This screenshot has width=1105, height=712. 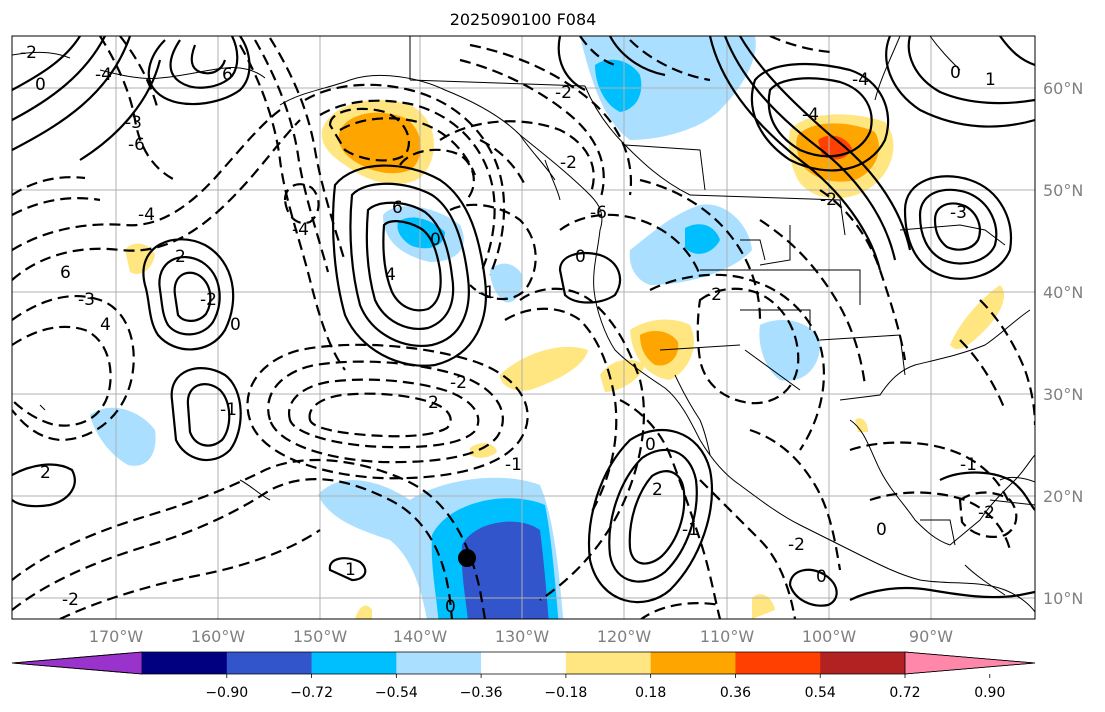 What do you see at coordinates (829, 636) in the screenshot?
I see `lon-label: 100°W` at bounding box center [829, 636].